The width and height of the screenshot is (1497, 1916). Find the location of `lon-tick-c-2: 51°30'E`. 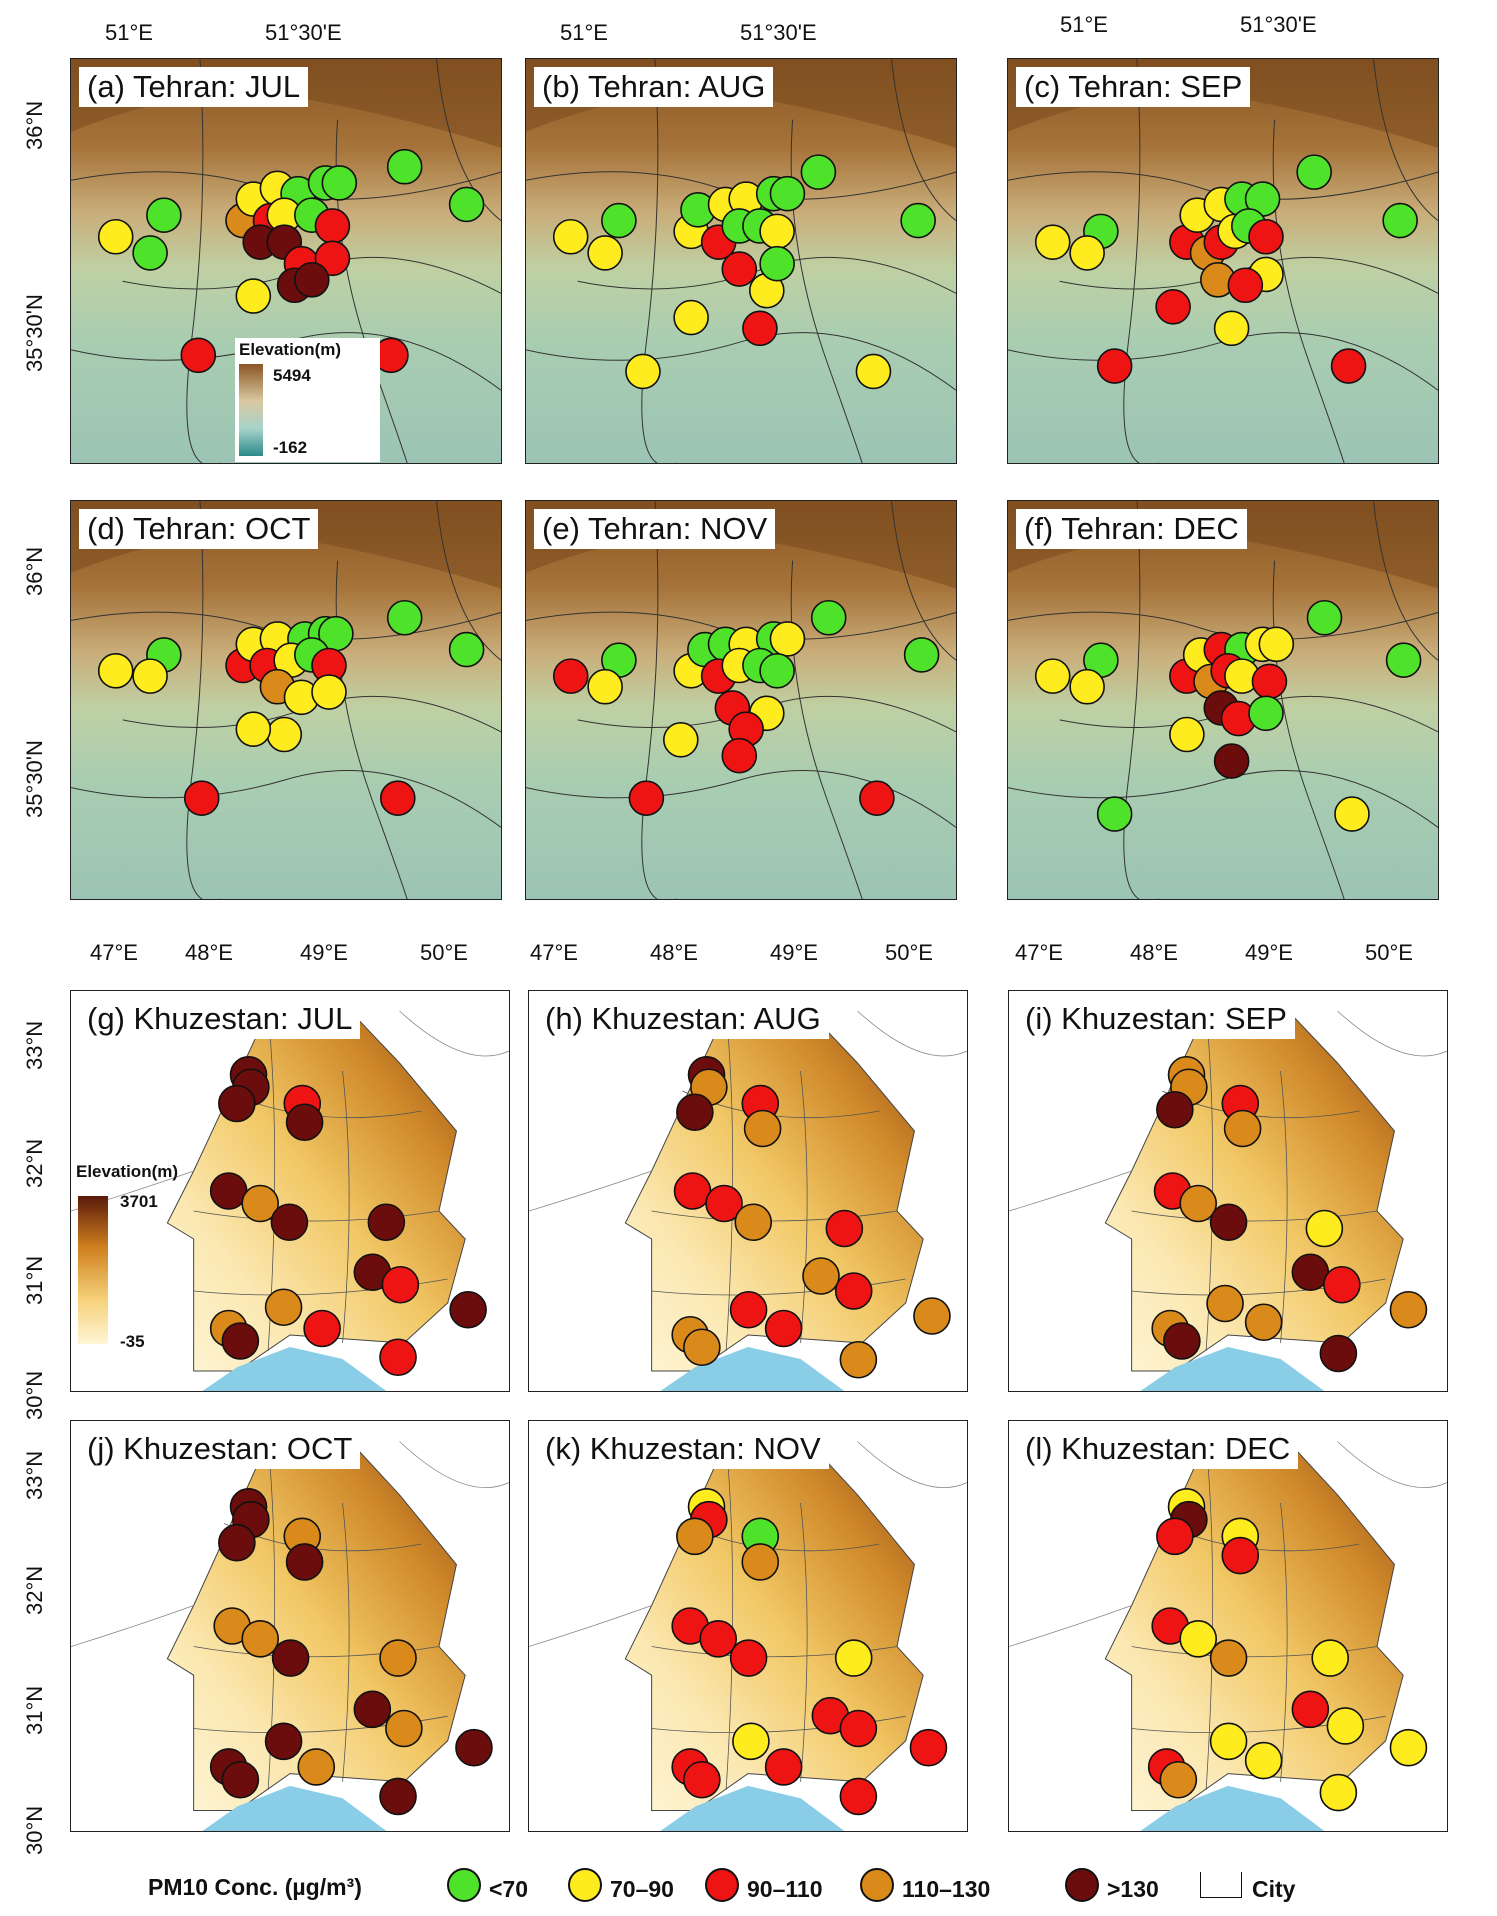

lon-tick-c-2: 51°30'E is located at coordinates (1278, 24).